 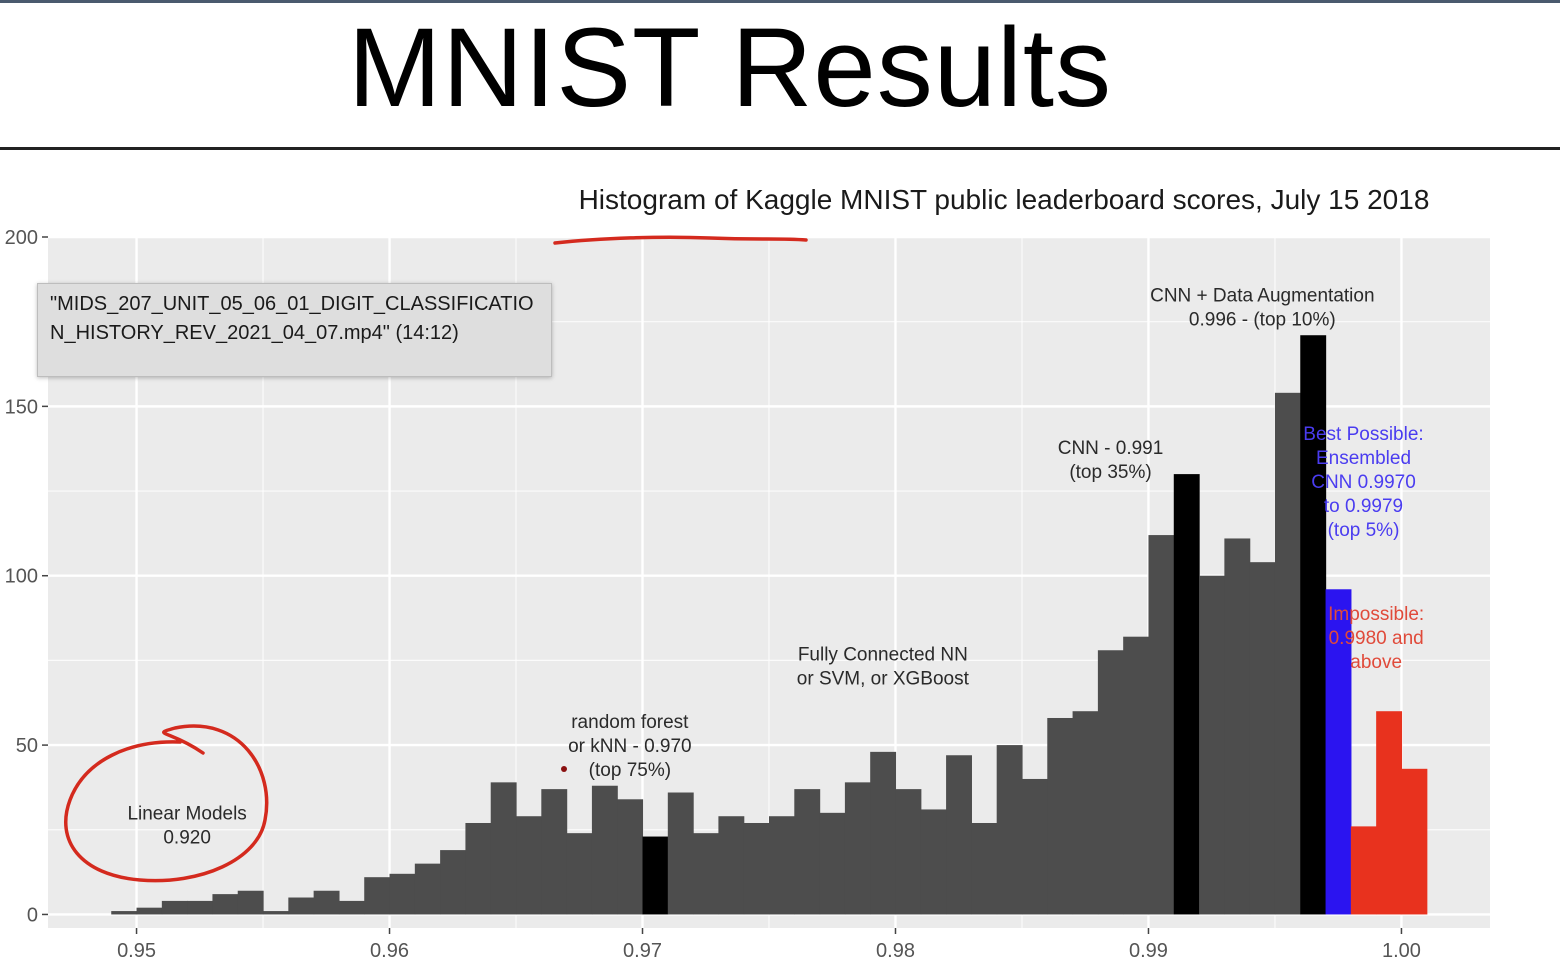 What do you see at coordinates (642, 951) in the screenshot?
I see `x-tick-label: 0.97` at bounding box center [642, 951].